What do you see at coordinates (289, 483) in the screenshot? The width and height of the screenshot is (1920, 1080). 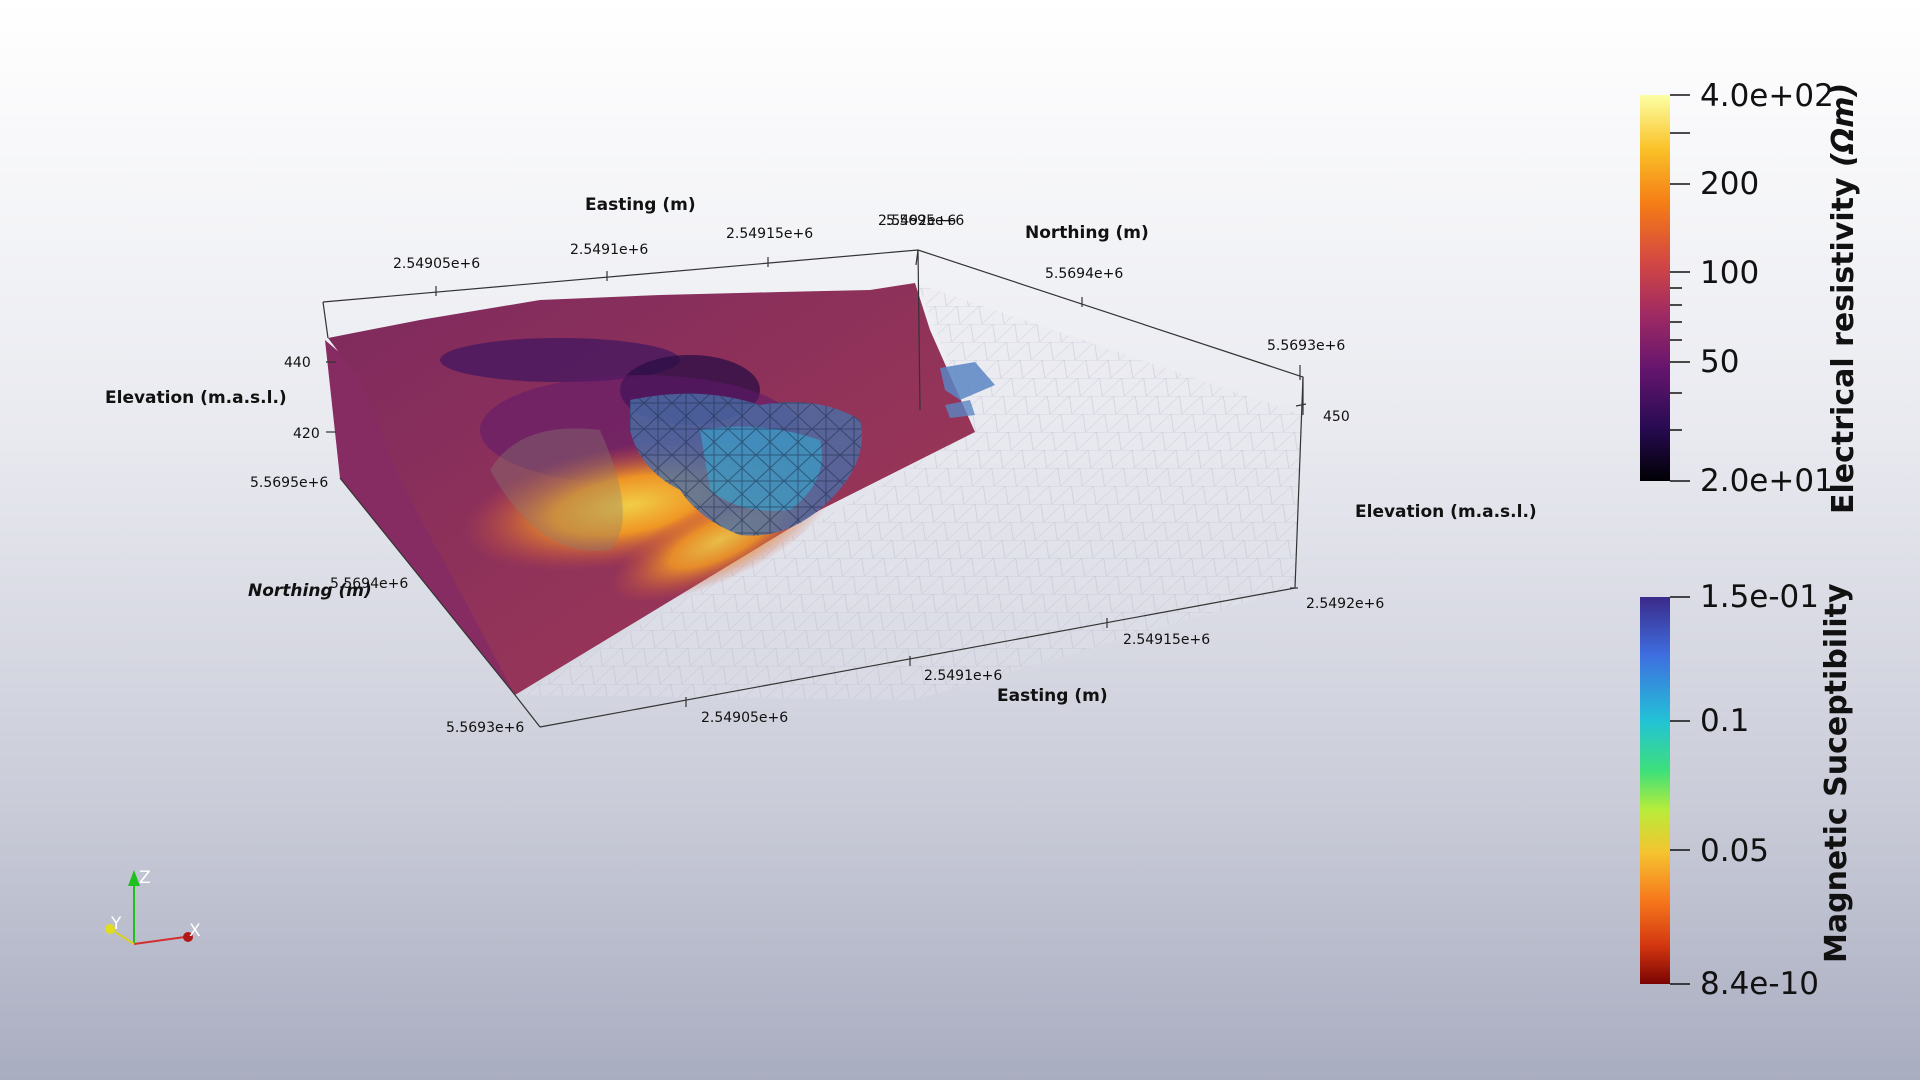 I see `left-northing-tick: 5.5695e+6` at bounding box center [289, 483].